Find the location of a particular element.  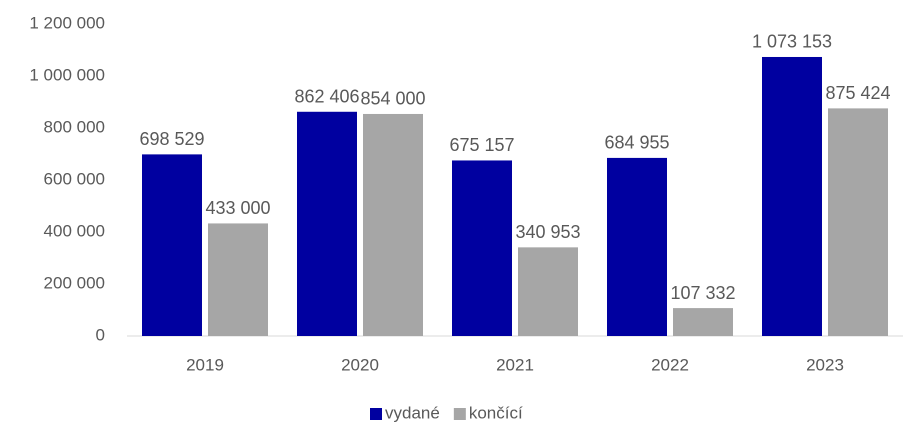

value-label: 340 953 is located at coordinates (547, 232).